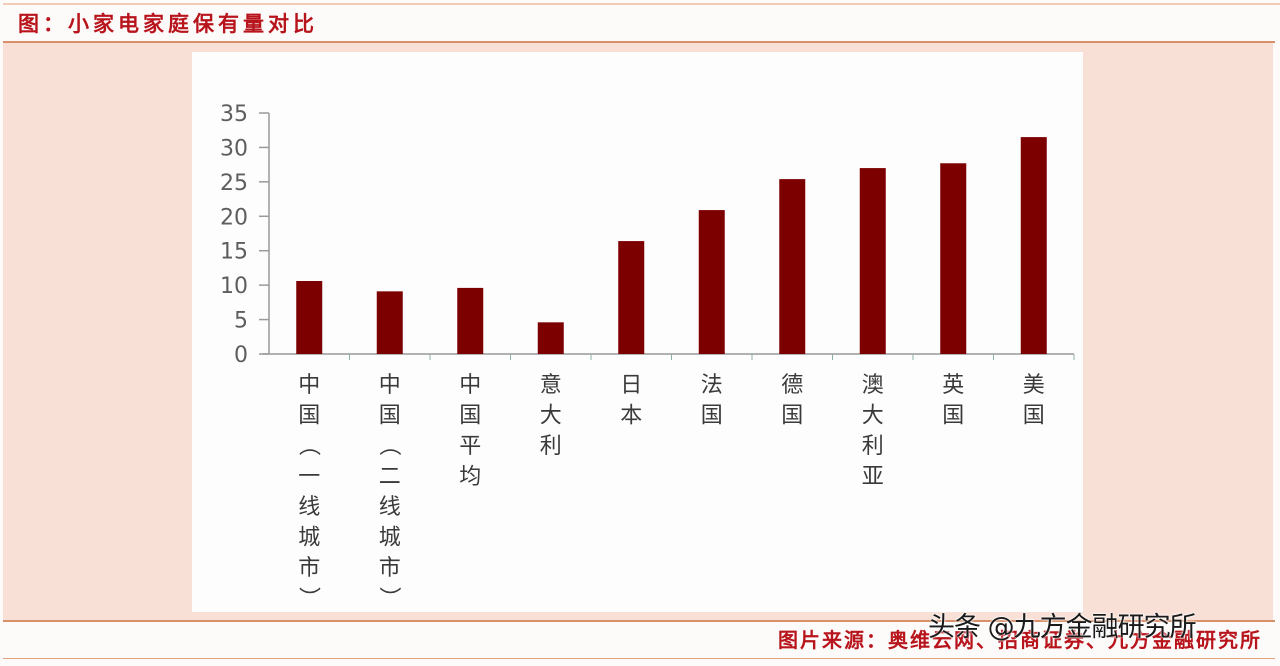 This screenshot has width=1280, height=666. Describe the element at coordinates (241, 355) in the screenshot. I see `y-tick-label: 0` at that location.